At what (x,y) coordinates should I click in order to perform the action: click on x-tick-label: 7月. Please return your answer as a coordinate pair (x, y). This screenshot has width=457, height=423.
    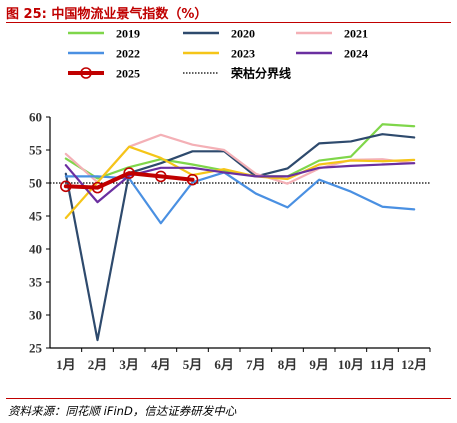
    Looking at the image, I should click on (256, 364).